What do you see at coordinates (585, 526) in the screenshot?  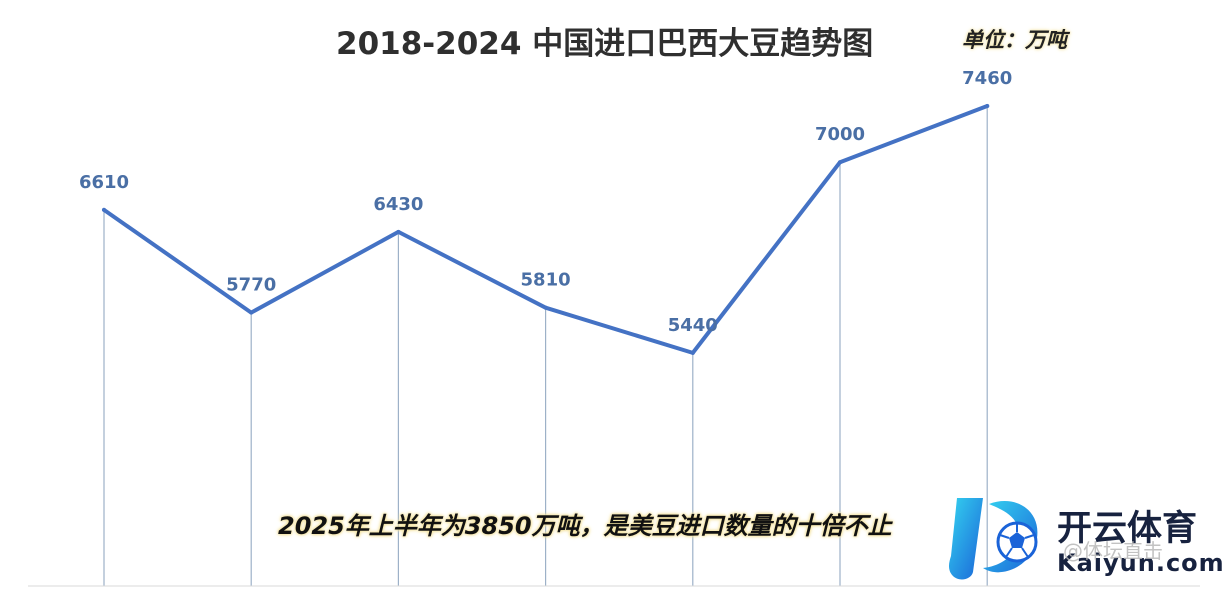 I see `caption-text: 2025年上半年为3850万吨，是美豆进口数量的十倍不止` at bounding box center [585, 526].